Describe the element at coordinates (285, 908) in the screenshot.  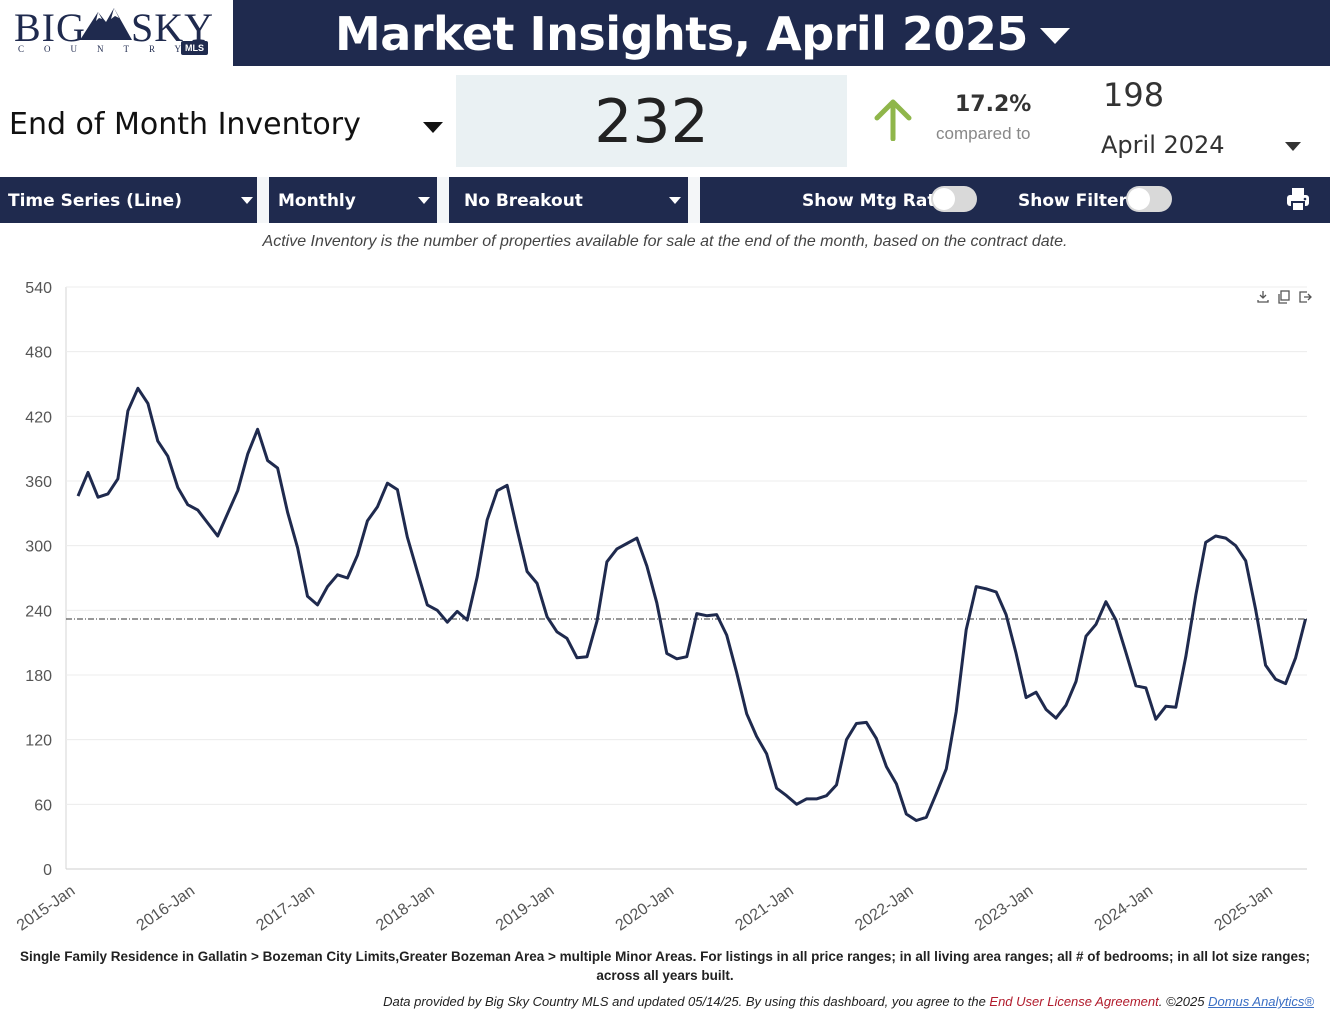
I see `x-tick-label: 2017-Jan` at that location.